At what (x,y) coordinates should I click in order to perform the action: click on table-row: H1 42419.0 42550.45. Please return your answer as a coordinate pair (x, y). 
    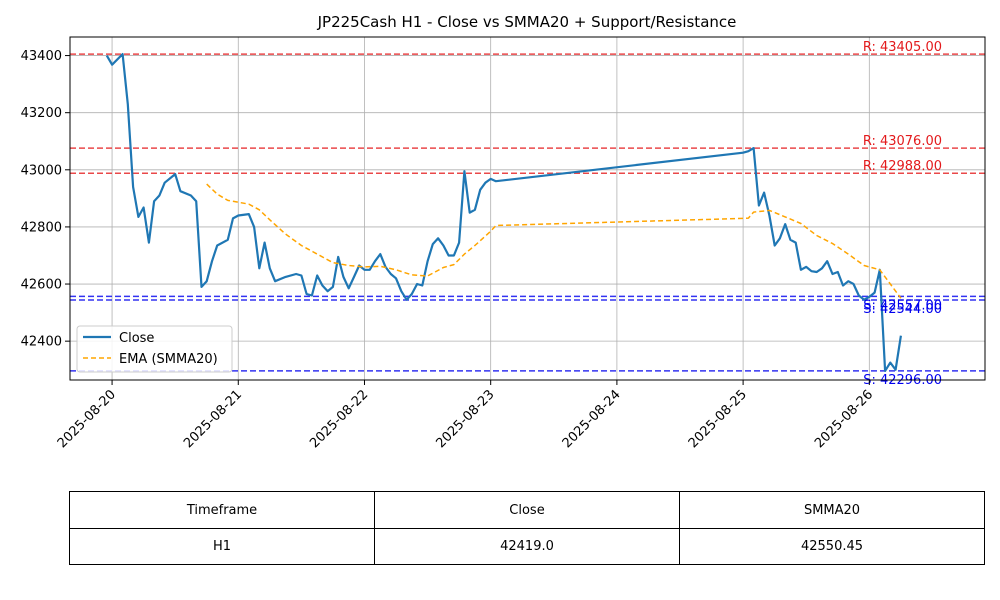
    Looking at the image, I should click on (527, 546).